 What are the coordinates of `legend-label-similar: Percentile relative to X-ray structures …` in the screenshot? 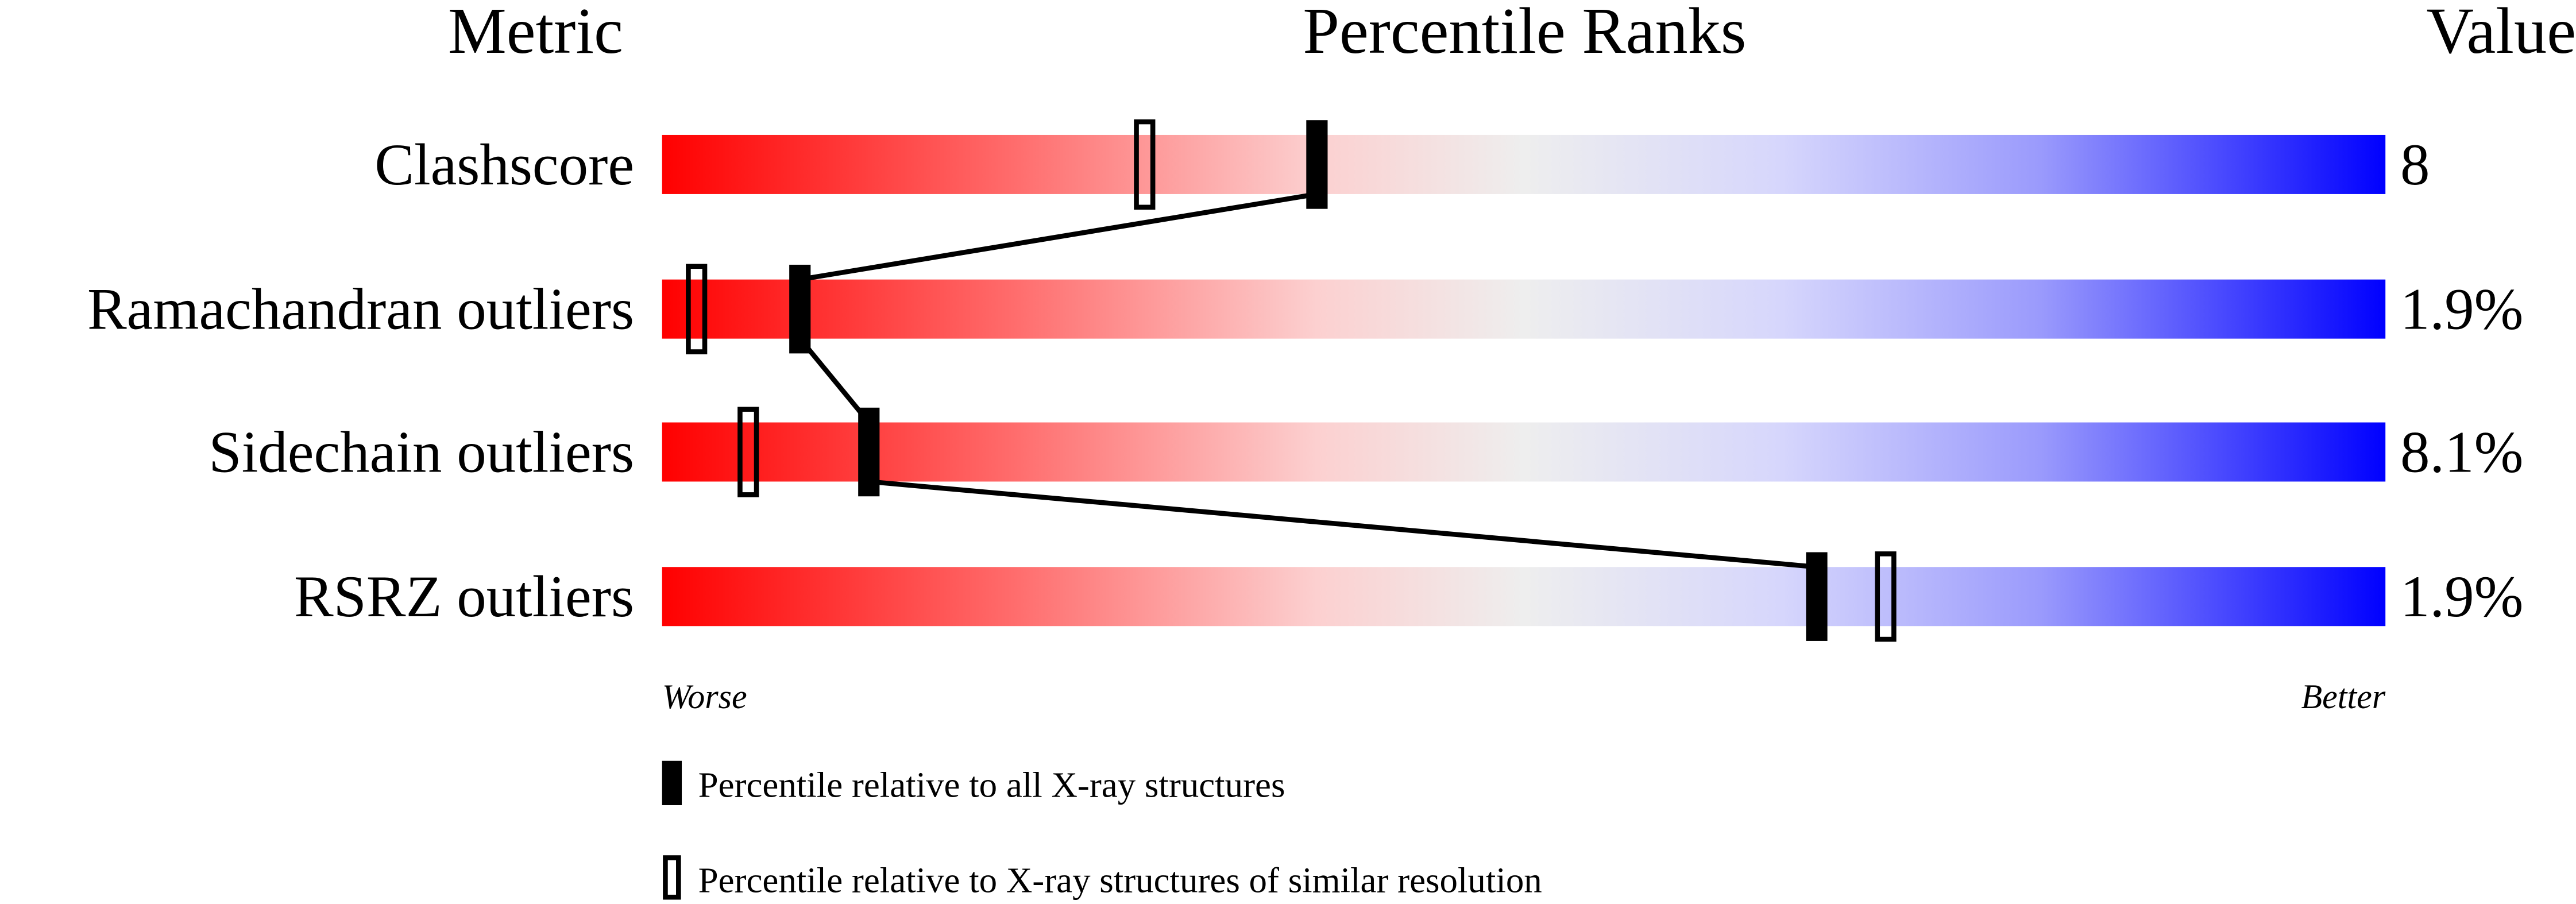 It's located at (1120, 880).